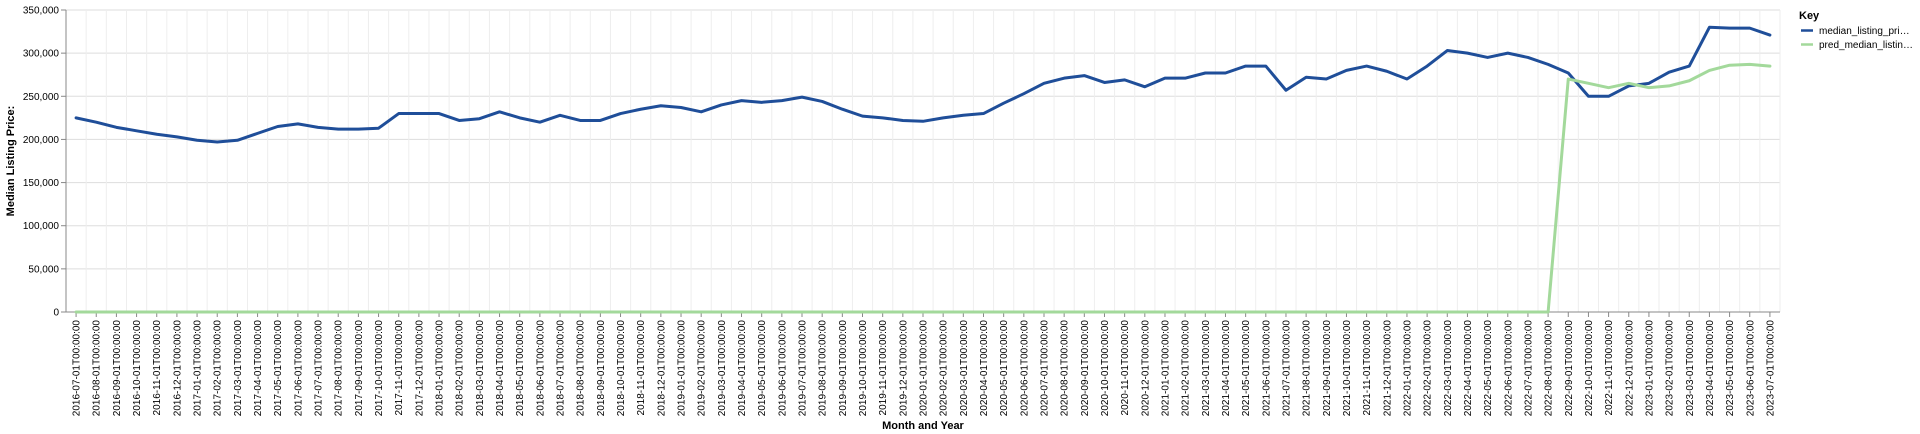 The image size is (1920, 434). I want to click on x-tick-label: 2018-11-01T00:00:00, so click(641, 368).